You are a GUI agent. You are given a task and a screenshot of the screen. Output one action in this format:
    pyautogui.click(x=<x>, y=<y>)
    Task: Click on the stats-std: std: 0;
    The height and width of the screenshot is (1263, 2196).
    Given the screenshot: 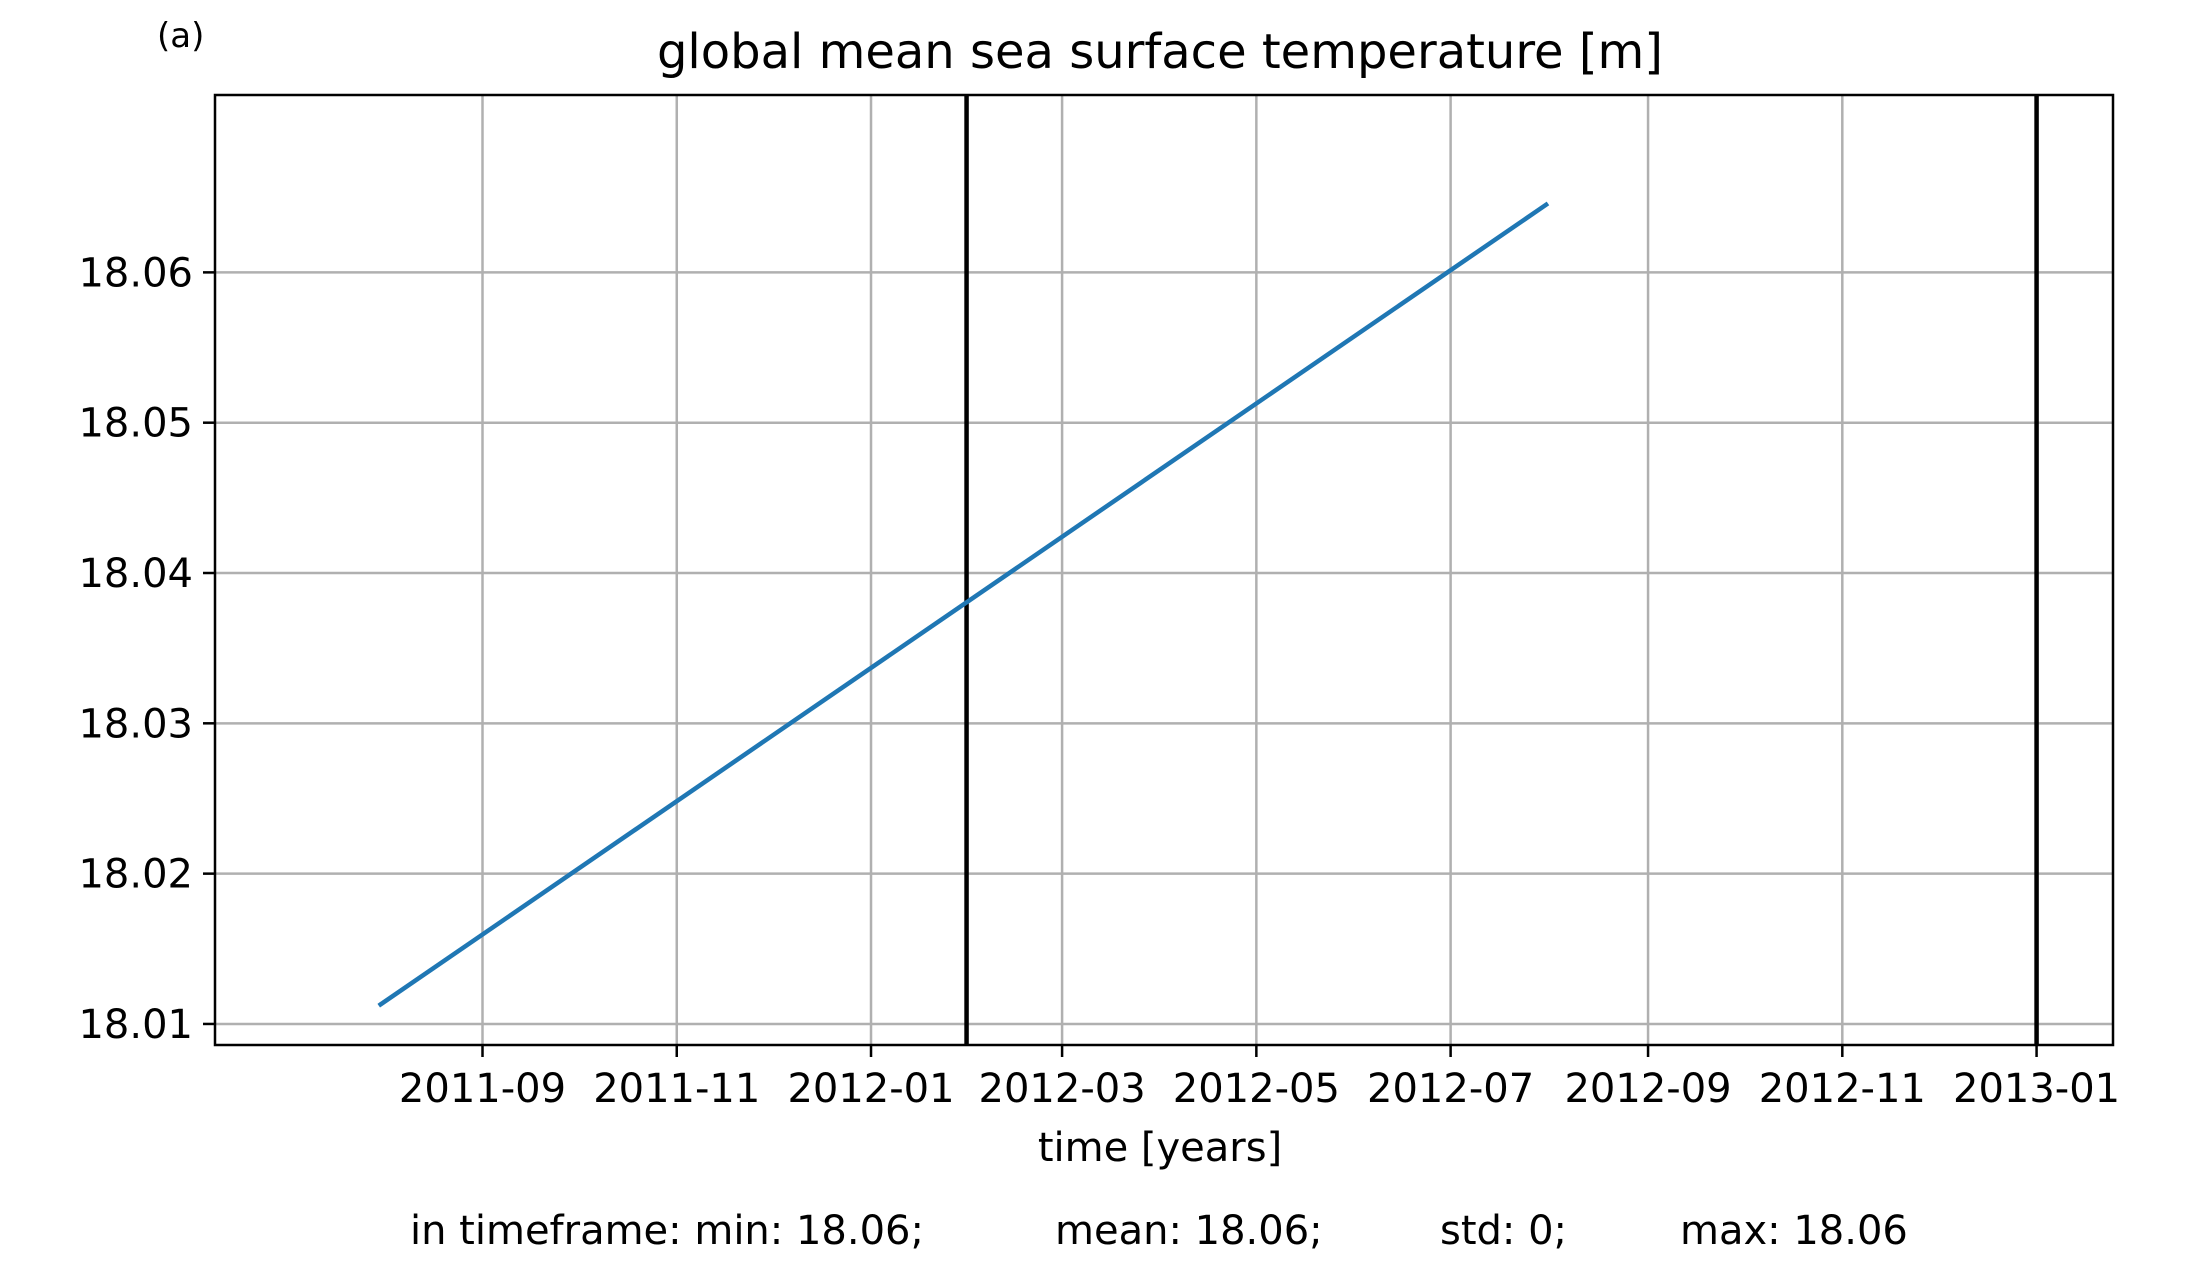 What is the action you would take?
    pyautogui.click(x=1503, y=1231)
    